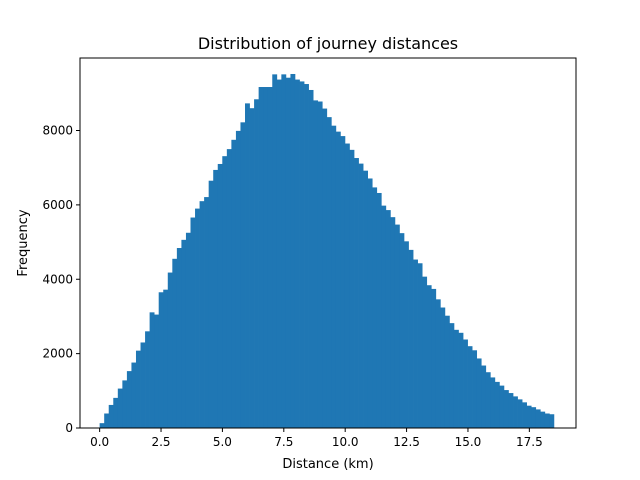 This screenshot has height=480, width=640. I want to click on y-tick-label: 2000, so click(57, 354).